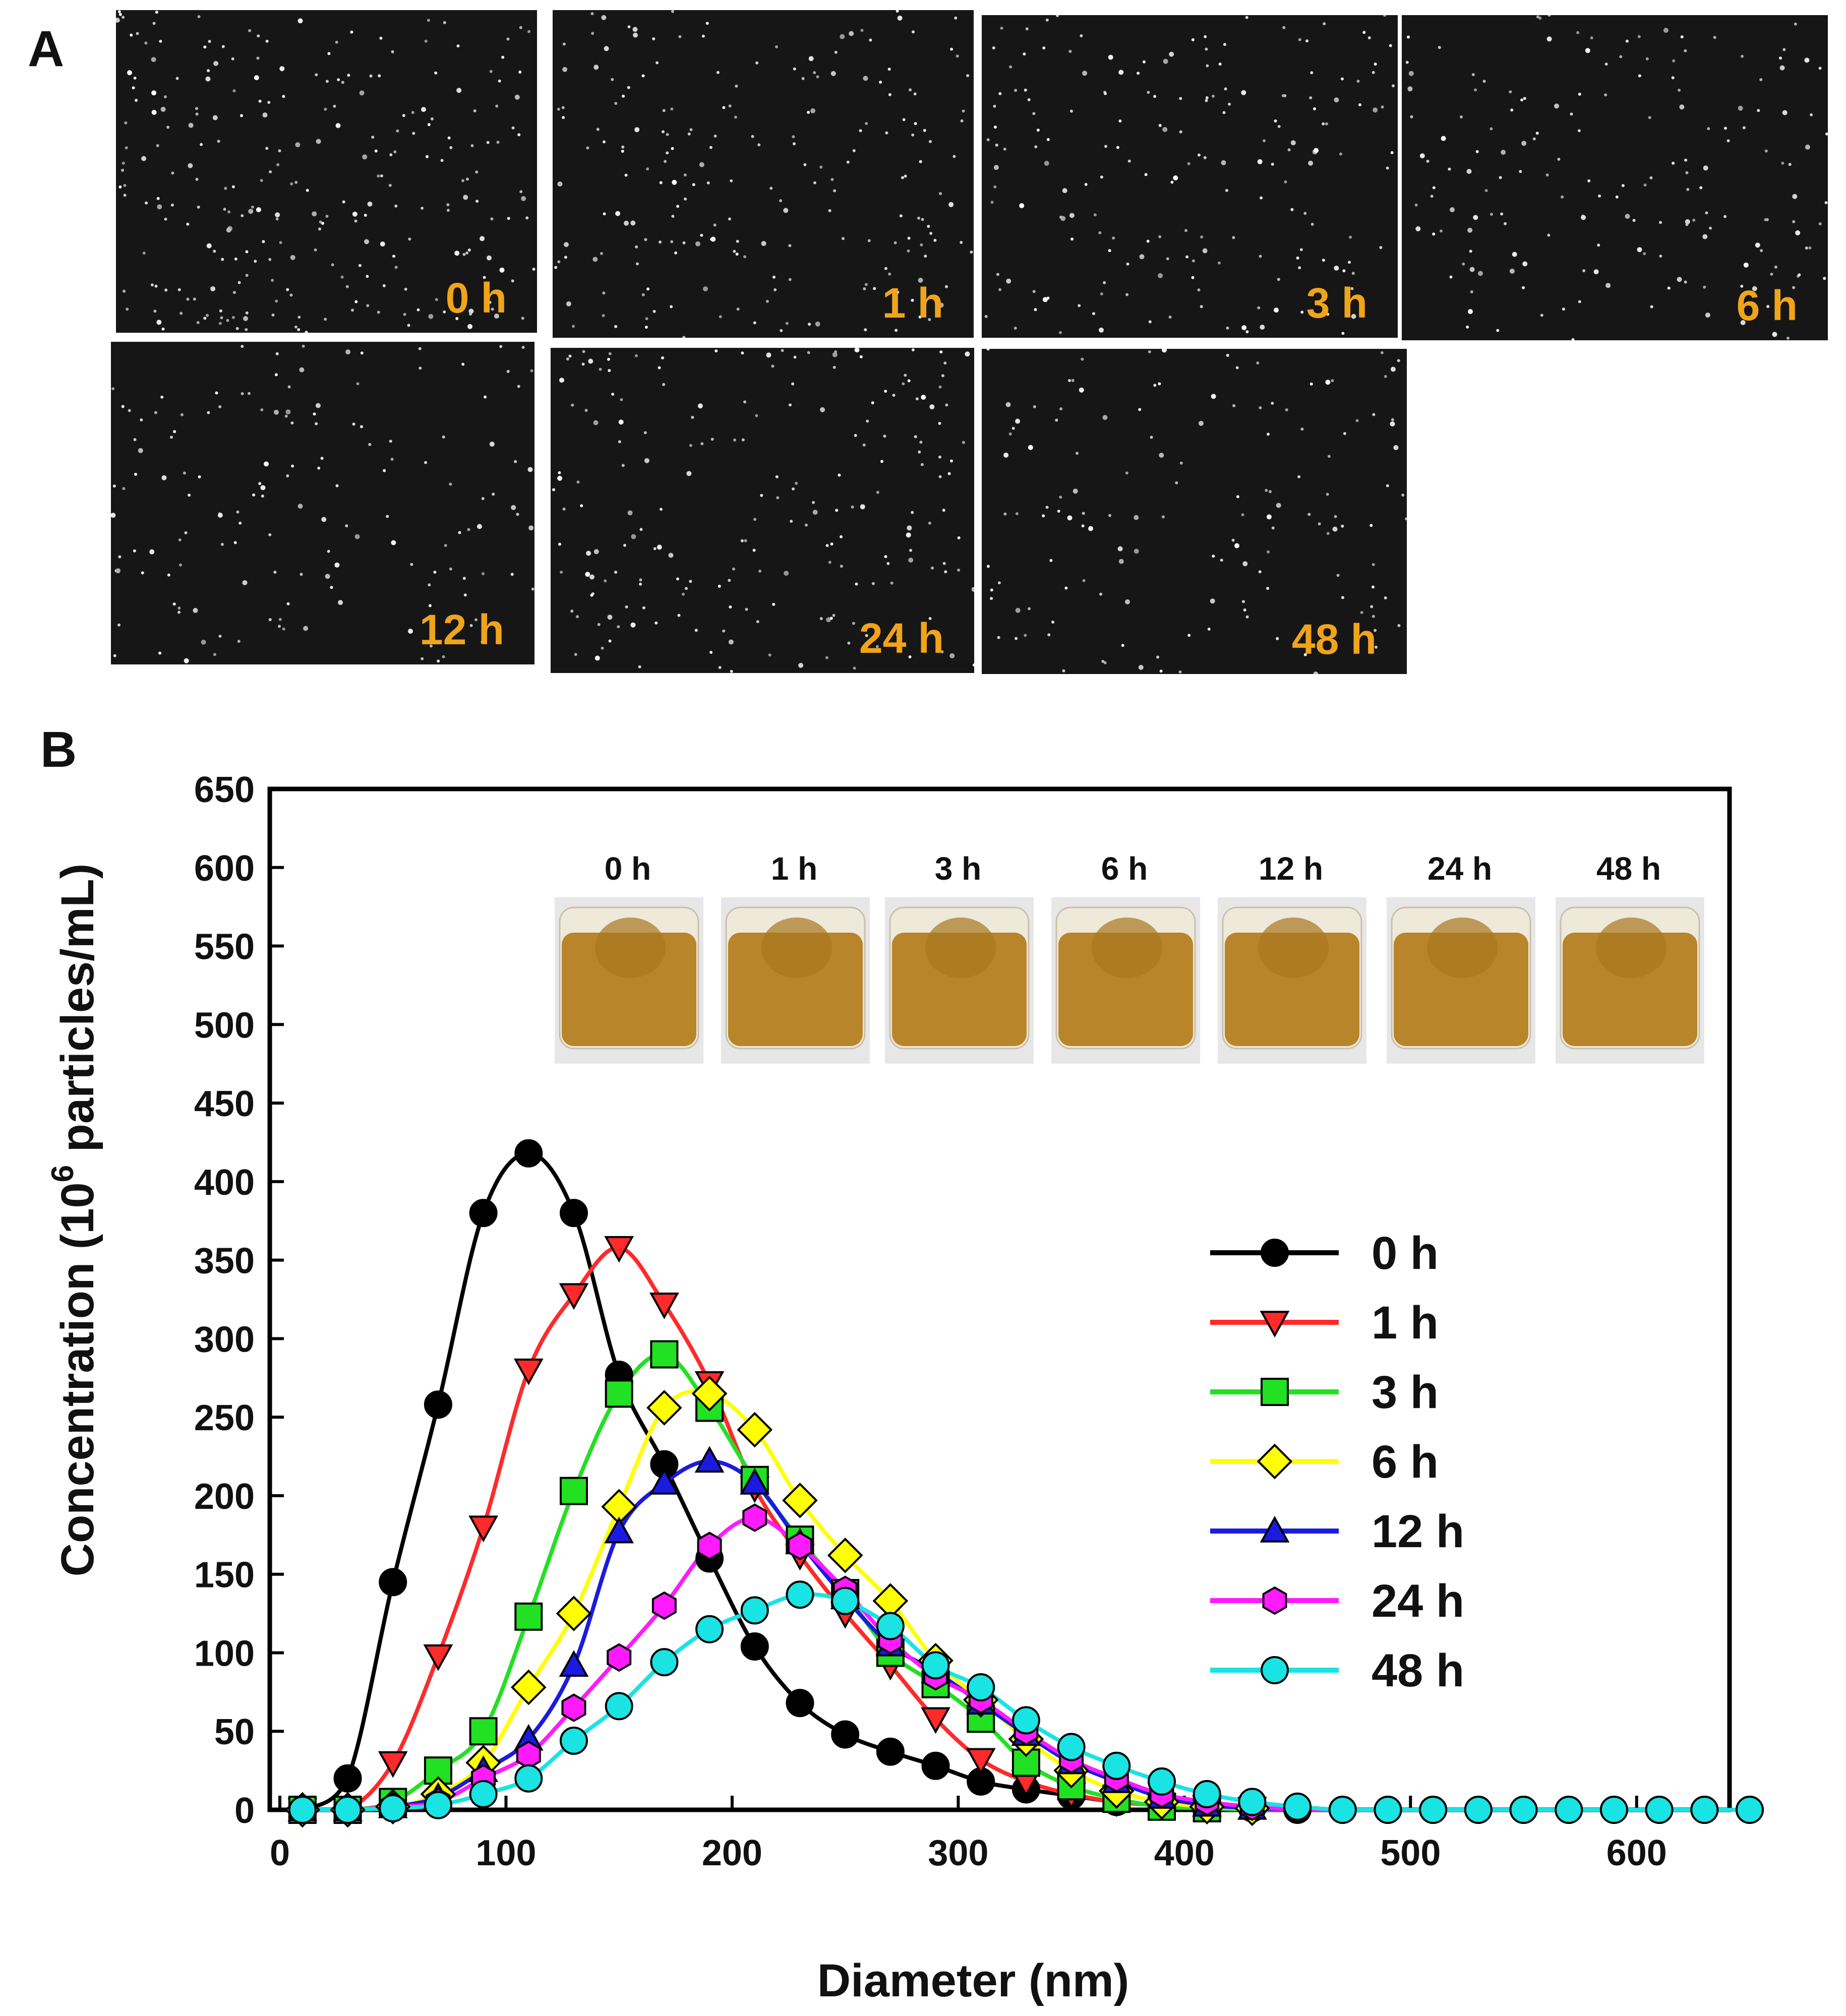  Describe the element at coordinates (62, 1173) in the screenshot. I see `y-axis-title-exponent: 6` at that location.